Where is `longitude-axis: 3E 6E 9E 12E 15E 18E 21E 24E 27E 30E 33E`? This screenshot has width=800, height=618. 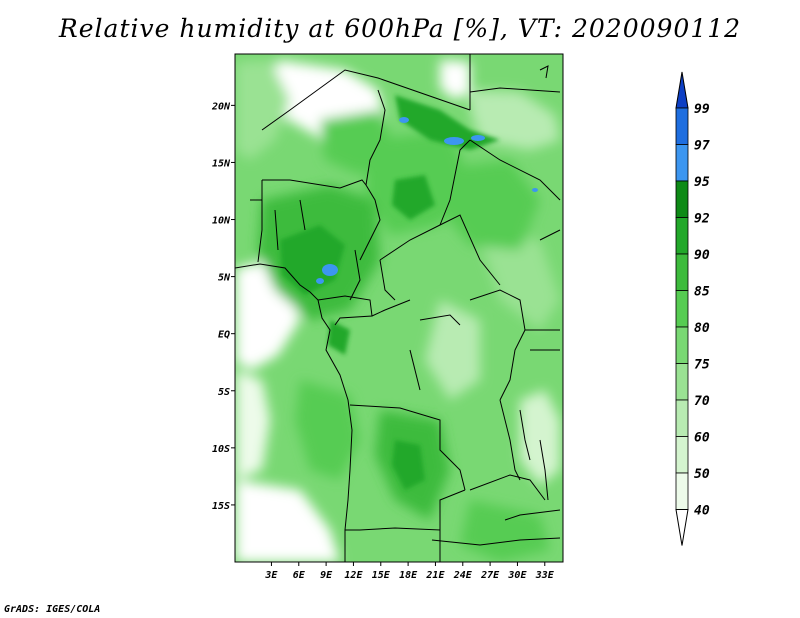 longitude-axis: 3E 6E 9E 12E 15E 18E 21E 24E 27E 30E 33E is located at coordinates (409, 571).